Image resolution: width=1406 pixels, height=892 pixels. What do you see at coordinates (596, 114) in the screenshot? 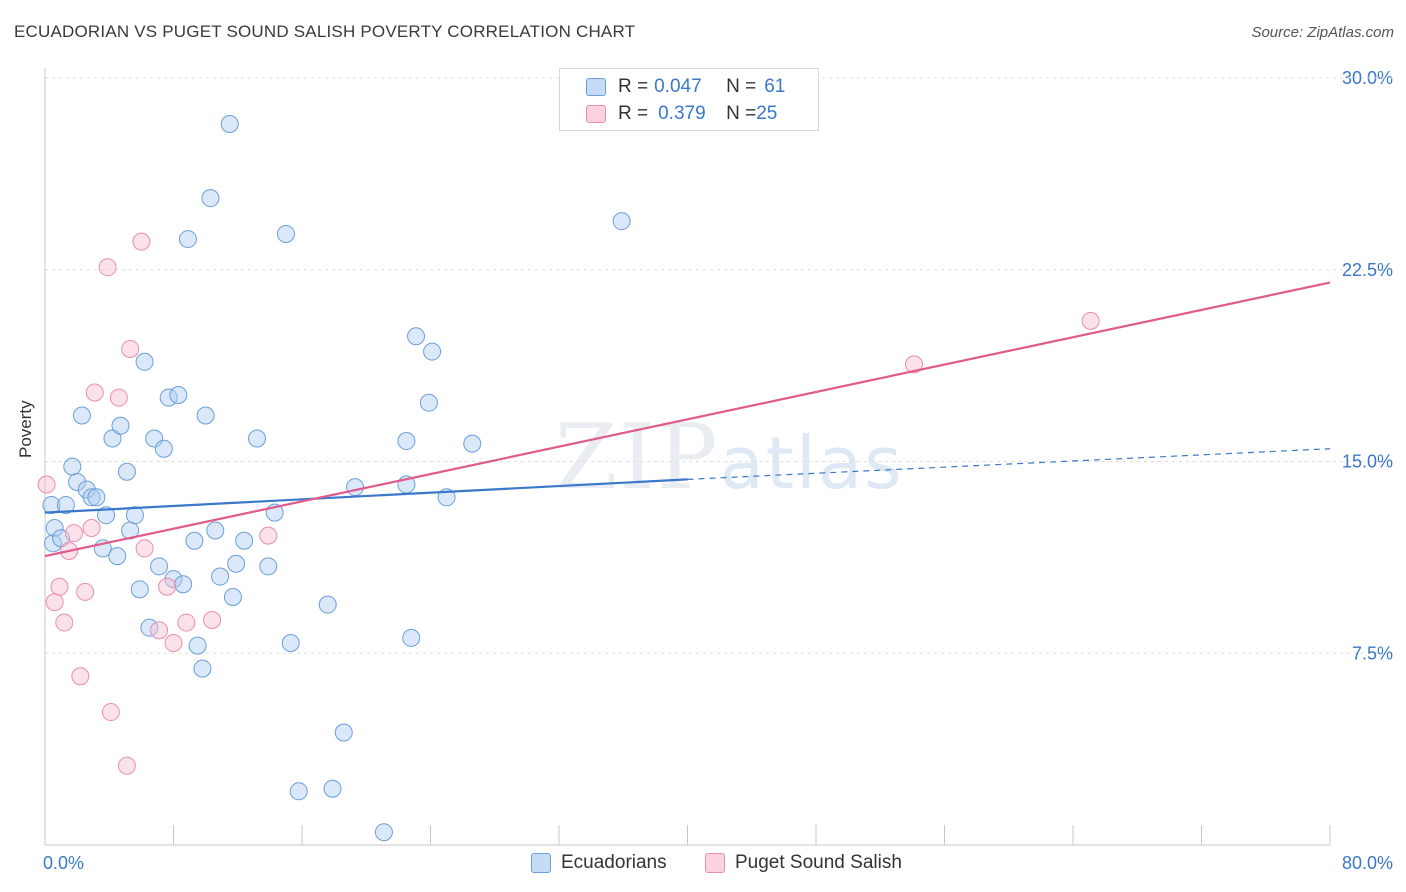
I see `legend-swatch-pink` at bounding box center [596, 114].